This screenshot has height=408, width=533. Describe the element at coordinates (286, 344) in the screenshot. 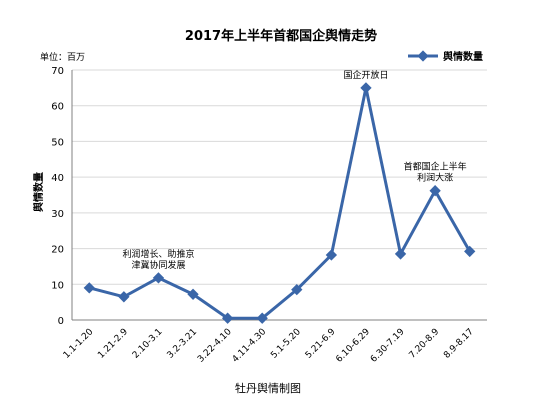

I see `x-tick-label: 5.1-5.20` at that location.